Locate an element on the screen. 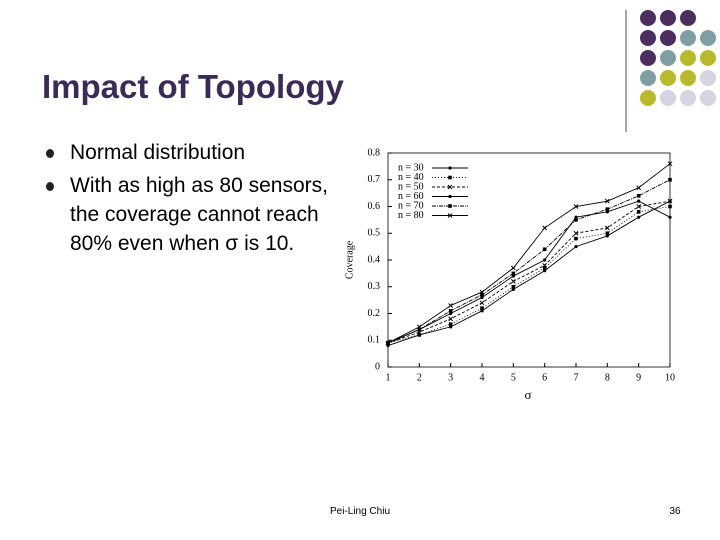  x-tick-label: 2 is located at coordinates (419, 377).